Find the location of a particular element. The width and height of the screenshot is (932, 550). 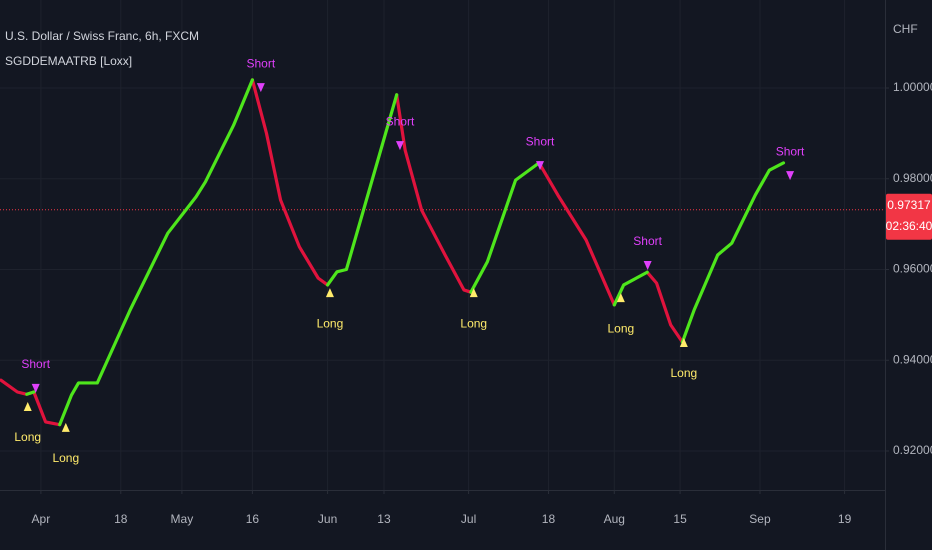

x-tick-label: Sep is located at coordinates (760, 519).